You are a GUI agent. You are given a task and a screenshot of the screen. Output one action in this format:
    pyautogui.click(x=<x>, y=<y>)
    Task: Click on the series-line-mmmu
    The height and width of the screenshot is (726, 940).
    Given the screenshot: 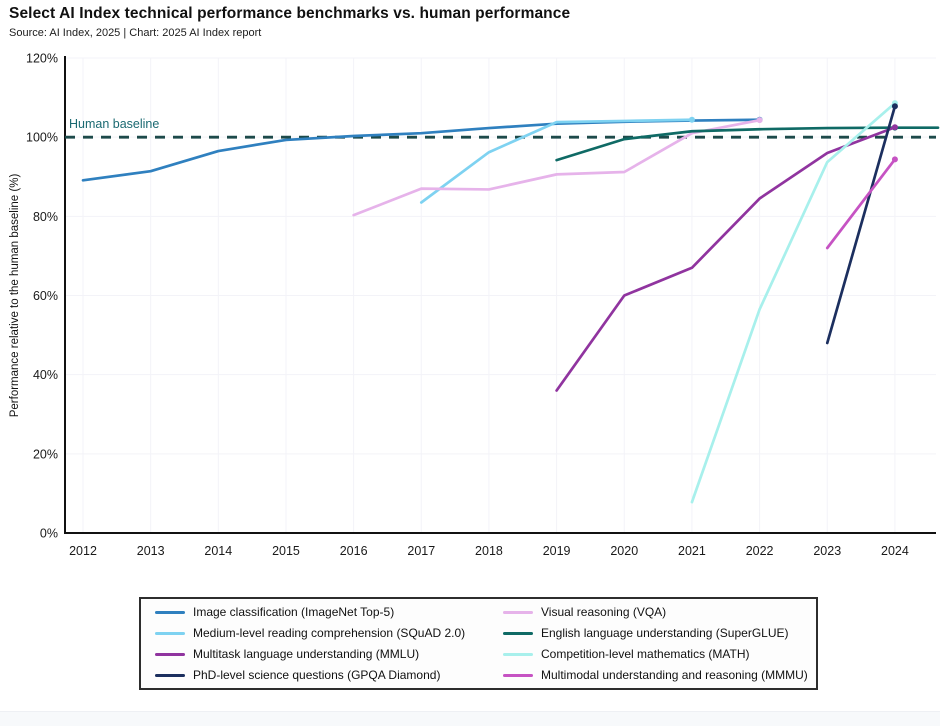 What is the action you would take?
    pyautogui.click(x=861, y=203)
    